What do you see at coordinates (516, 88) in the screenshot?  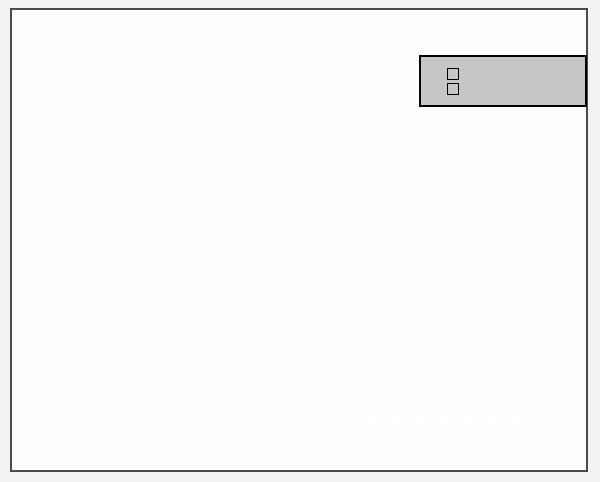 I see `legend-item-series2` at bounding box center [516, 88].